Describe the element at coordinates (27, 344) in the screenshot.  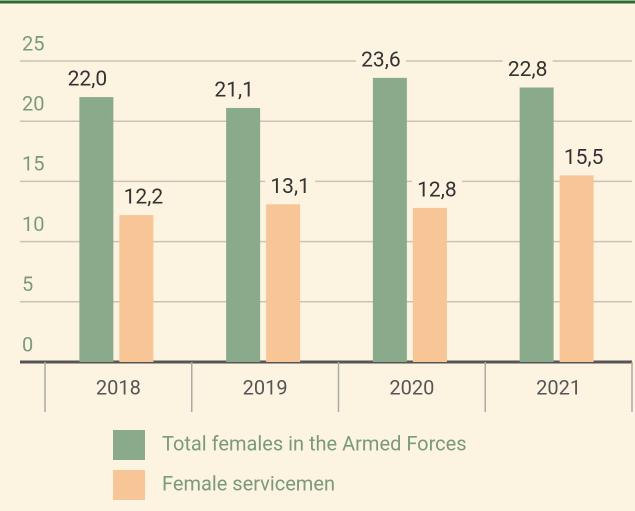
I see `y-tick-label: 0` at that location.